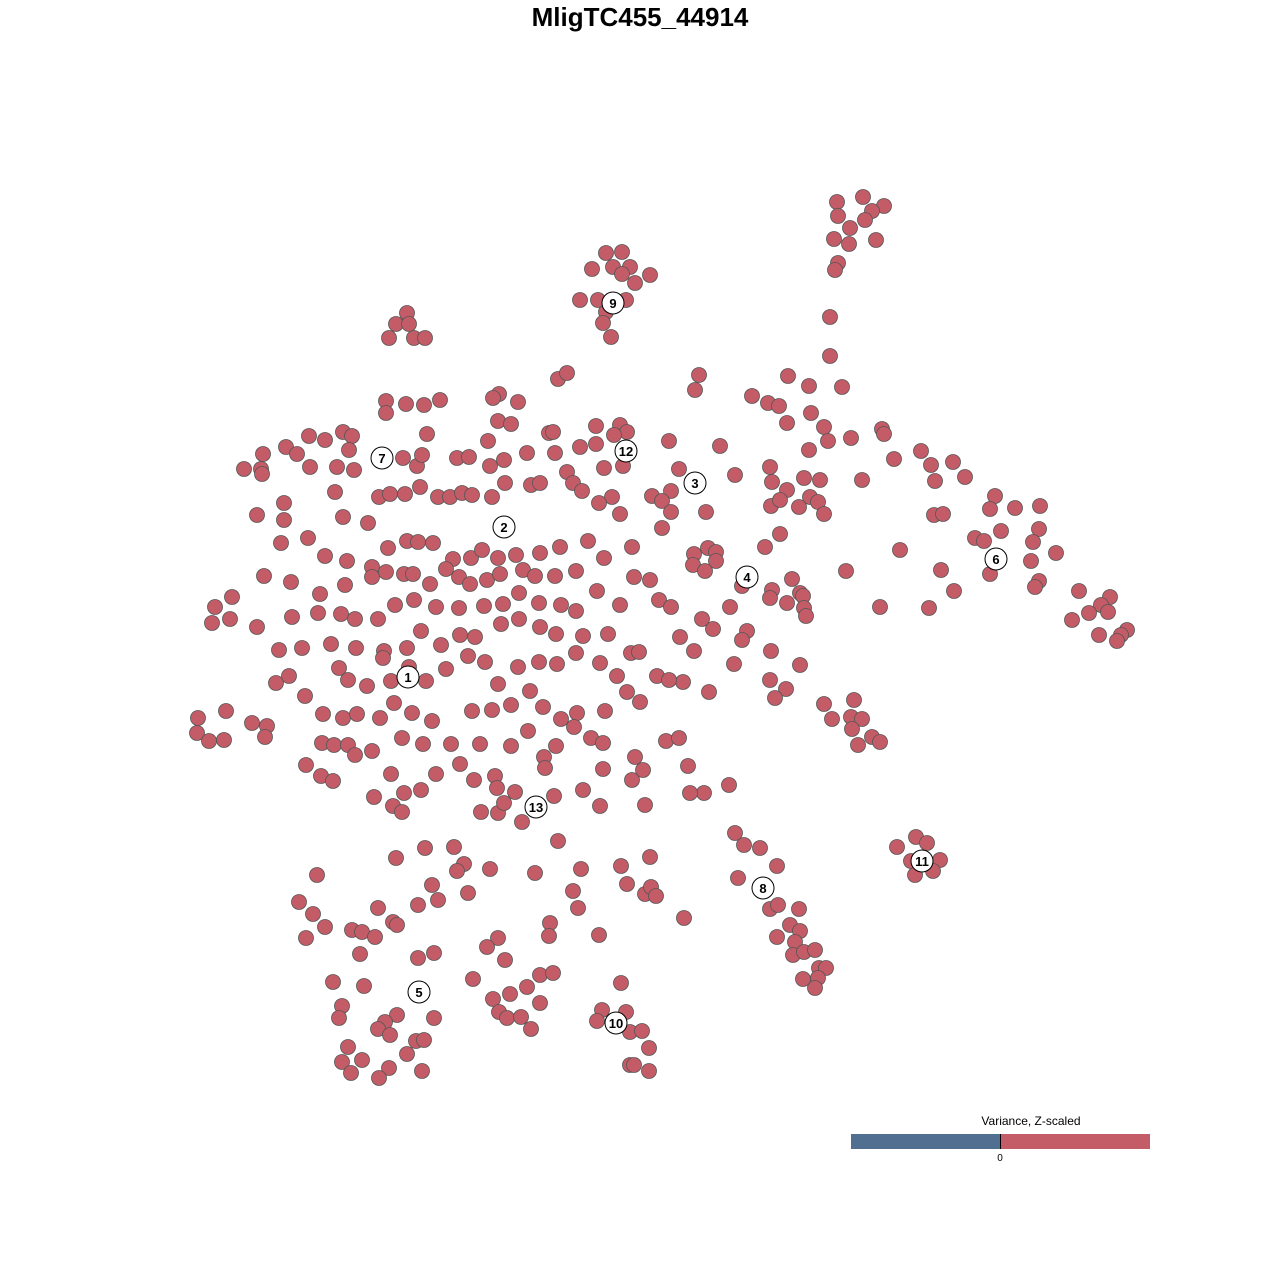 This screenshot has height=1280, width=1280. I want to click on cluster-label: 13, so click(536, 807).